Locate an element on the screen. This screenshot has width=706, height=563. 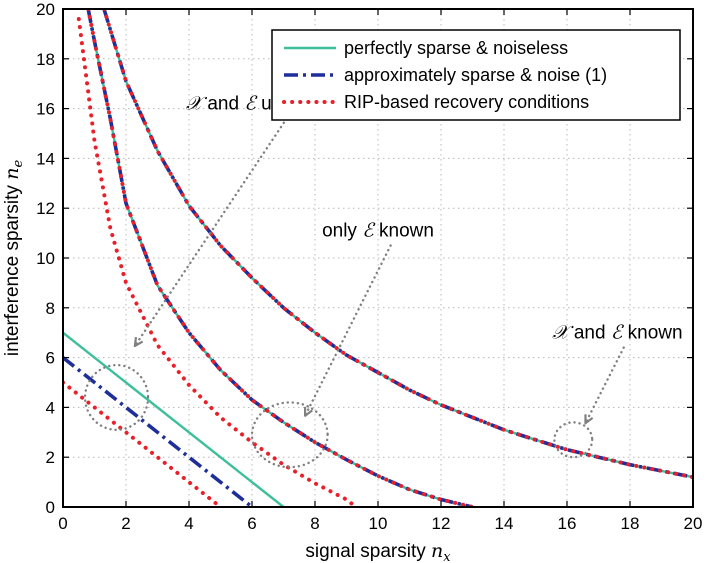
legend-box is located at coordinates (476, 75).